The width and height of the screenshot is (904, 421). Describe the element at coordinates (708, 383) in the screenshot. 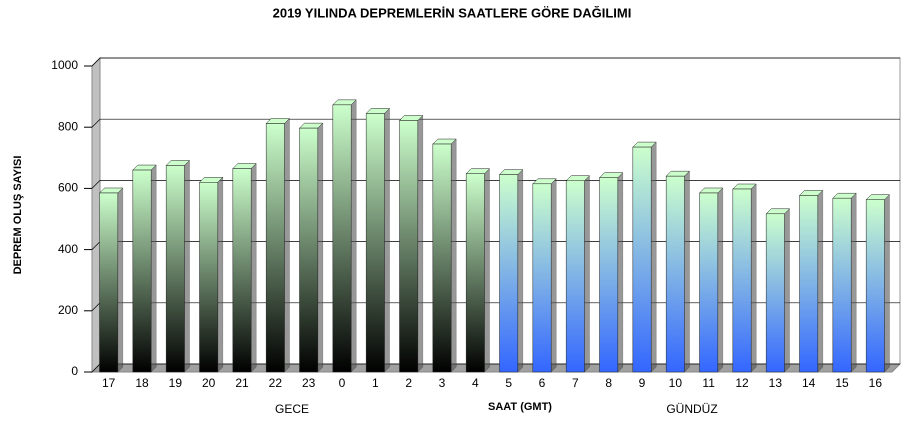

I see `x-tick-label: 11` at that location.